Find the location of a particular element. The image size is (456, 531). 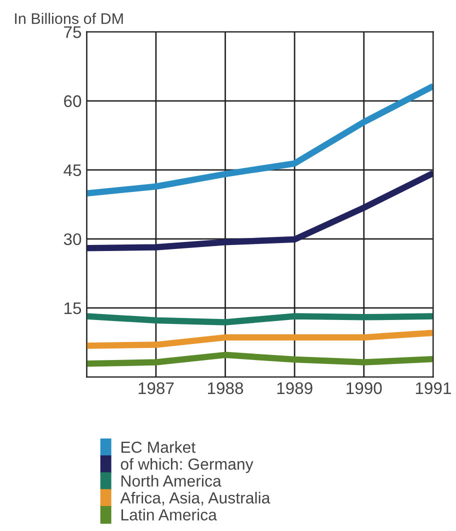

legend-label: EC Market is located at coordinates (158, 447).